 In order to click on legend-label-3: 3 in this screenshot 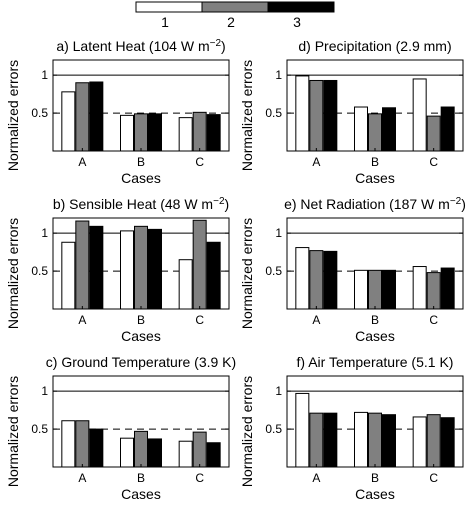, I will do `click(297, 22)`.